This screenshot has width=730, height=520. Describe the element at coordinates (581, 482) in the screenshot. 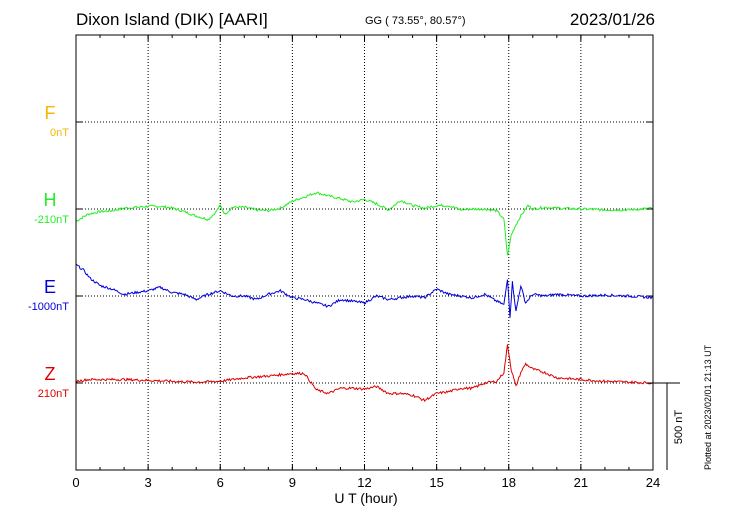

I see `x-tick-label: 21` at that location.